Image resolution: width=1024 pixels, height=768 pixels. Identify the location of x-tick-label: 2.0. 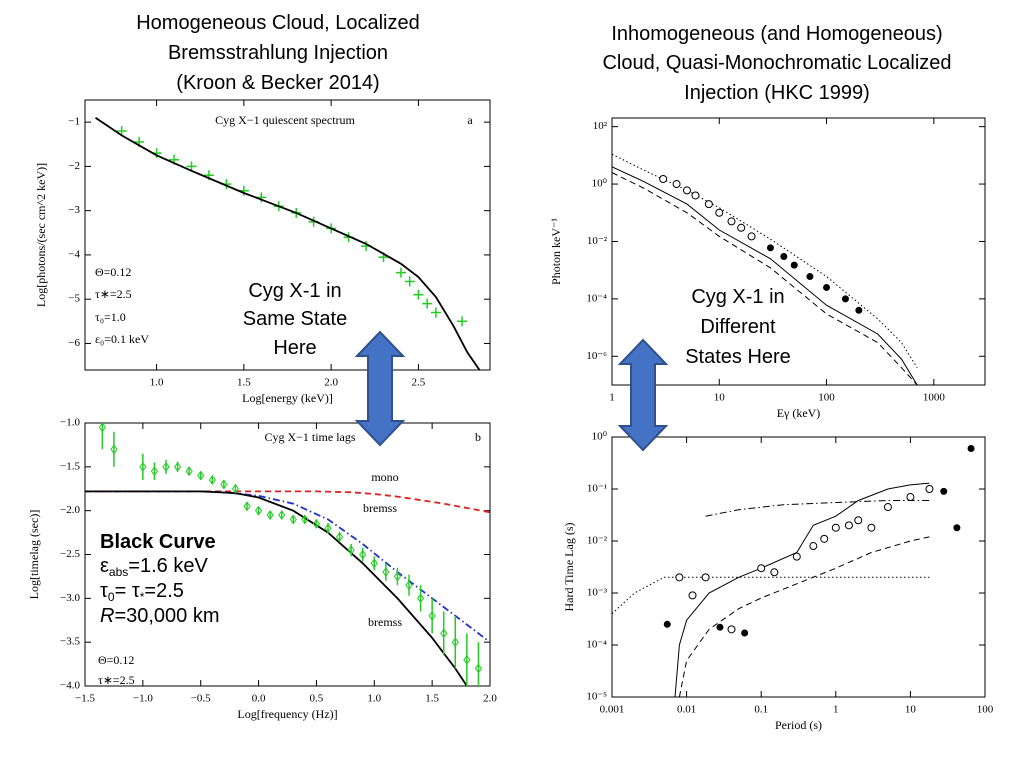
(490, 699).